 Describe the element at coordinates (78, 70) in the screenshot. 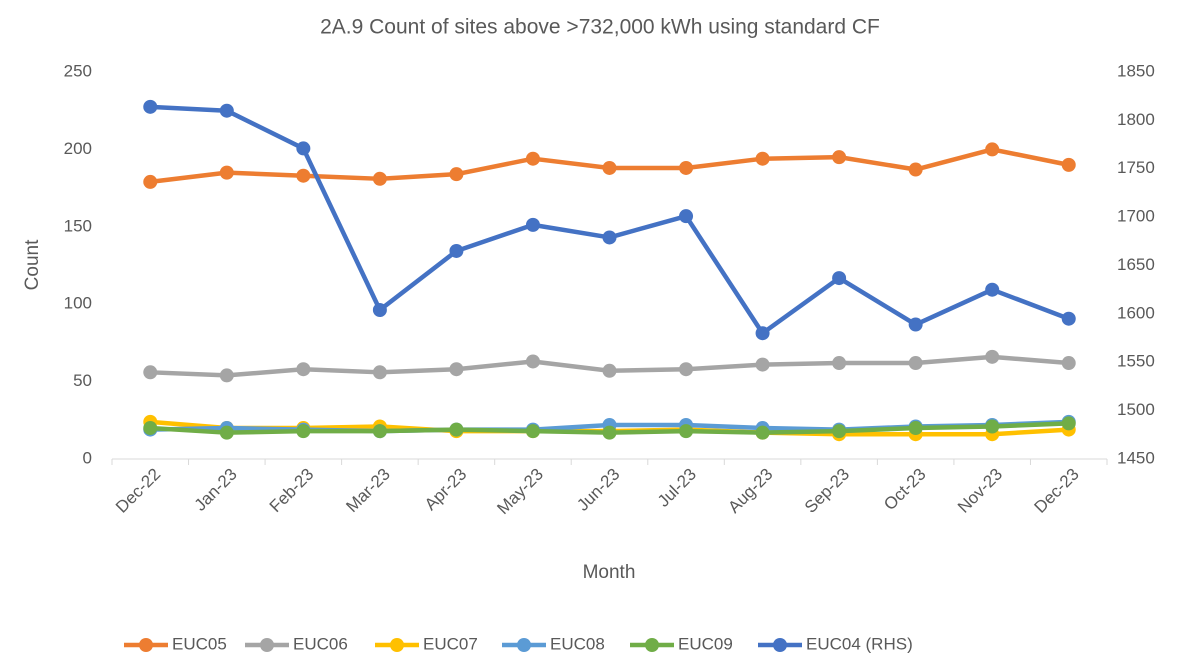

I see `y-tick-label: 250` at that location.